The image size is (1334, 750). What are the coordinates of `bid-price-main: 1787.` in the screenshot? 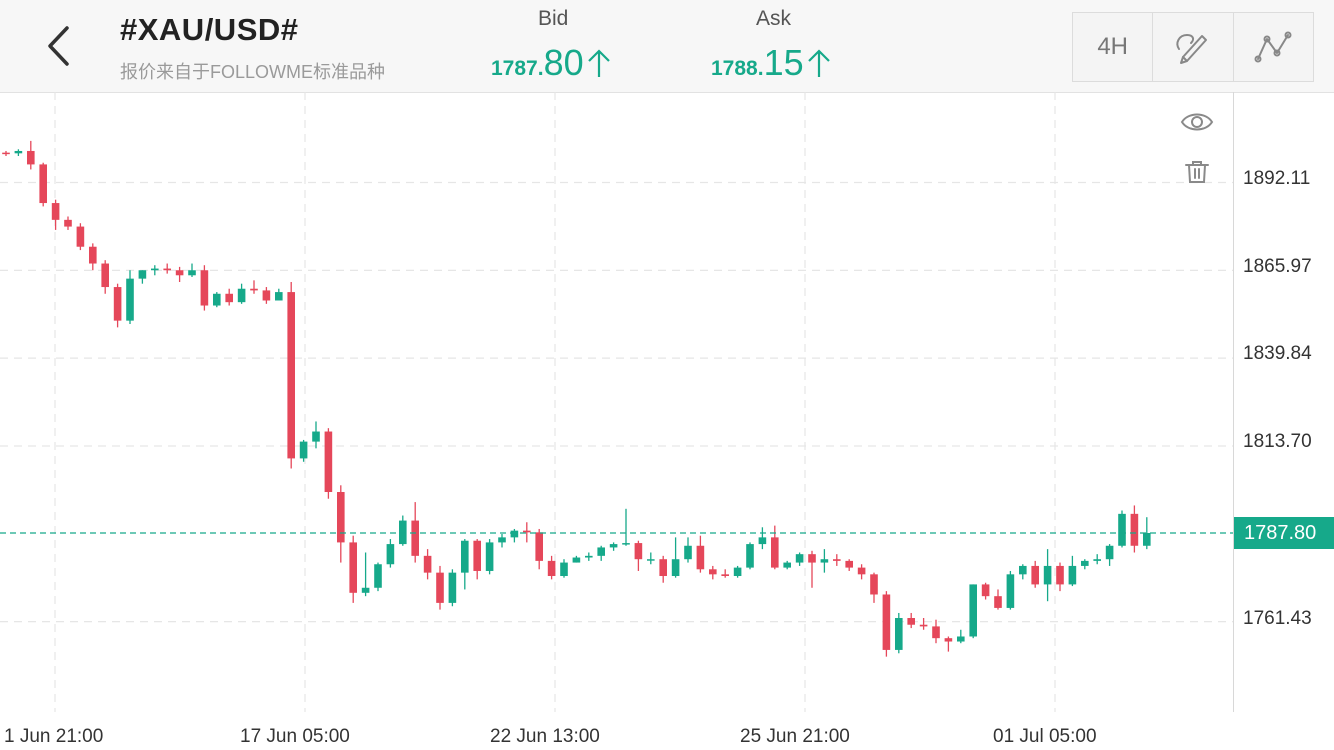 It's located at (517, 68).